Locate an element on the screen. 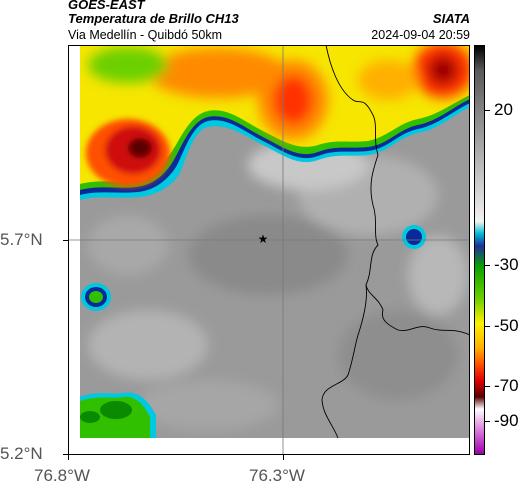  timestamp: 2024-09-04 20:59 is located at coordinates (420, 35).